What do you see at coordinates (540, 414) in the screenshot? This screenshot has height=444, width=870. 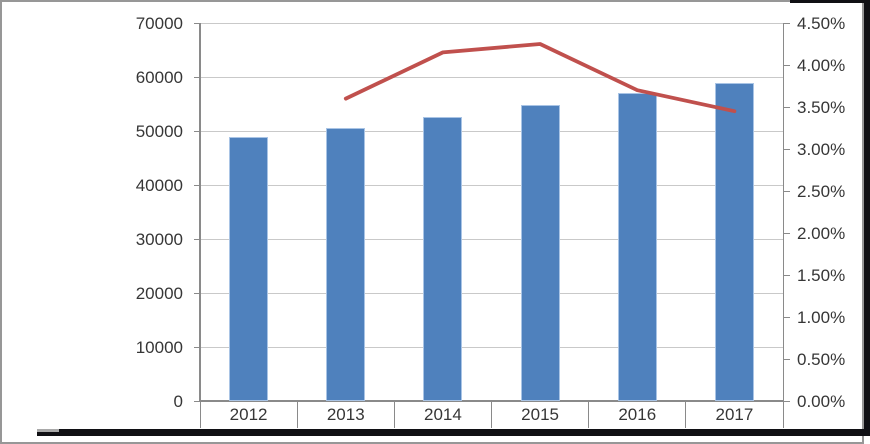 I see `category-label: 2015` at bounding box center [540, 414].